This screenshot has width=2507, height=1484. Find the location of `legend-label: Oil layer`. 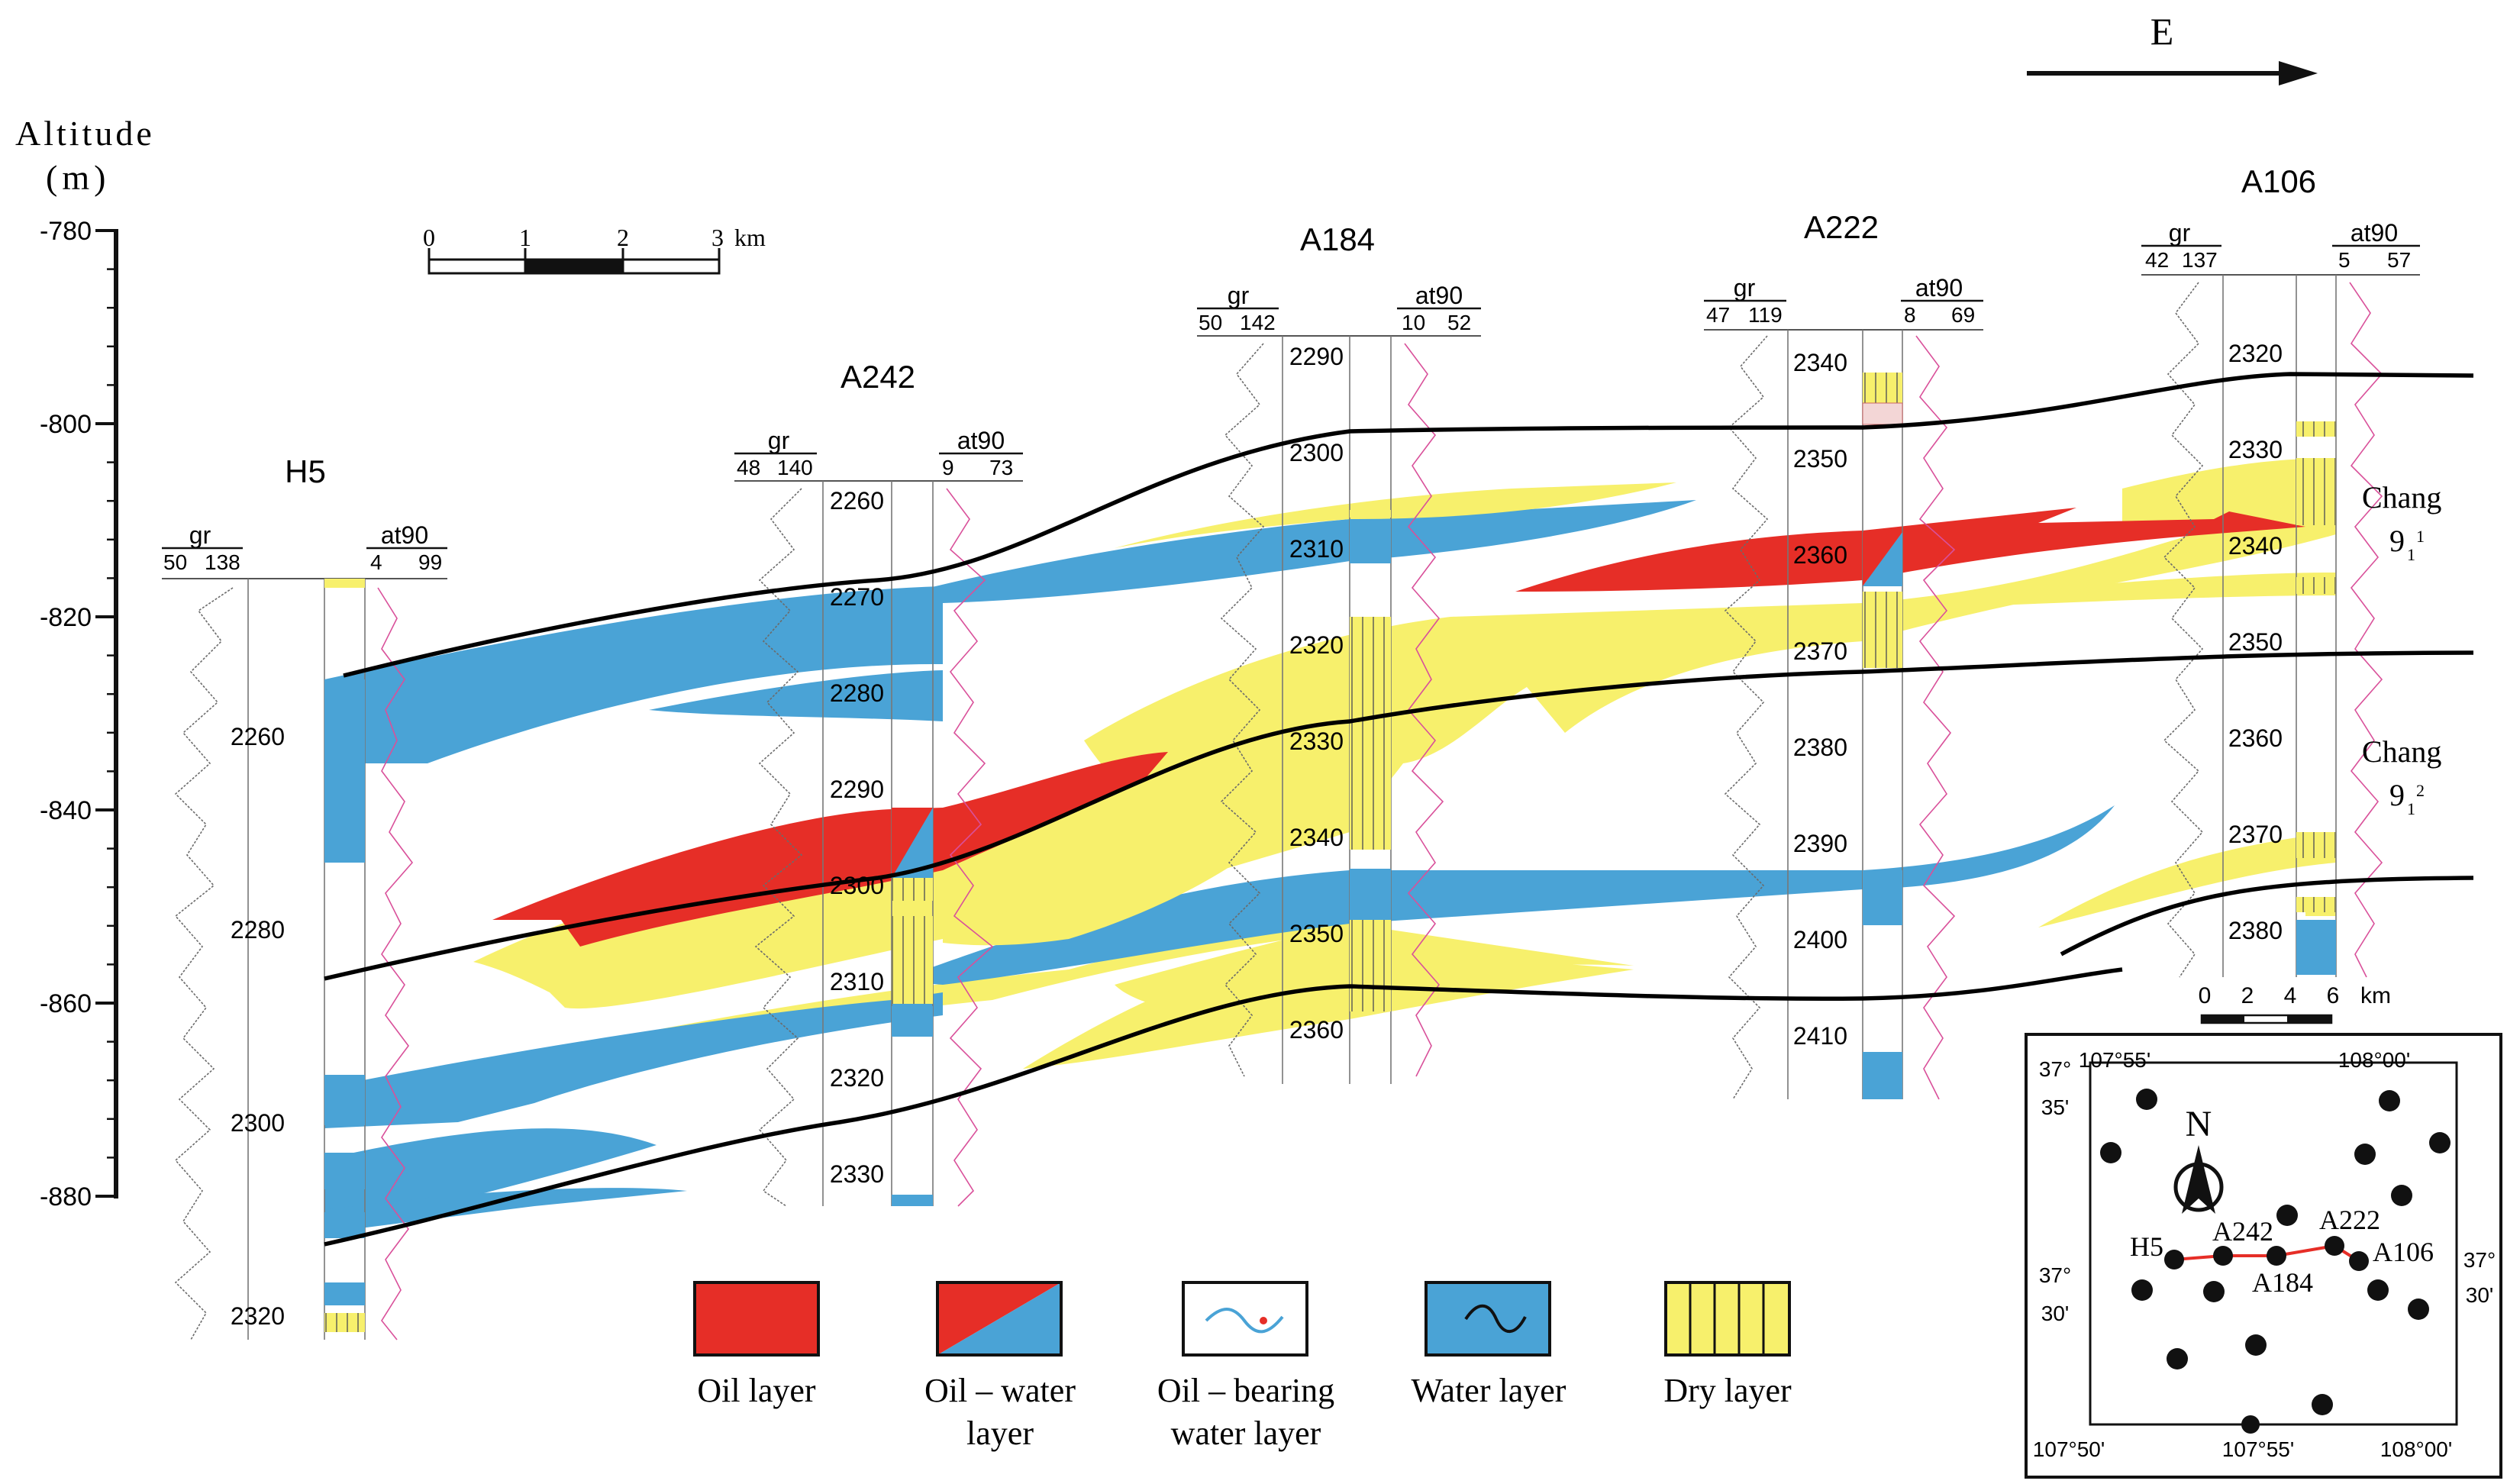

legend-label: Oil layer is located at coordinates (756, 1390).